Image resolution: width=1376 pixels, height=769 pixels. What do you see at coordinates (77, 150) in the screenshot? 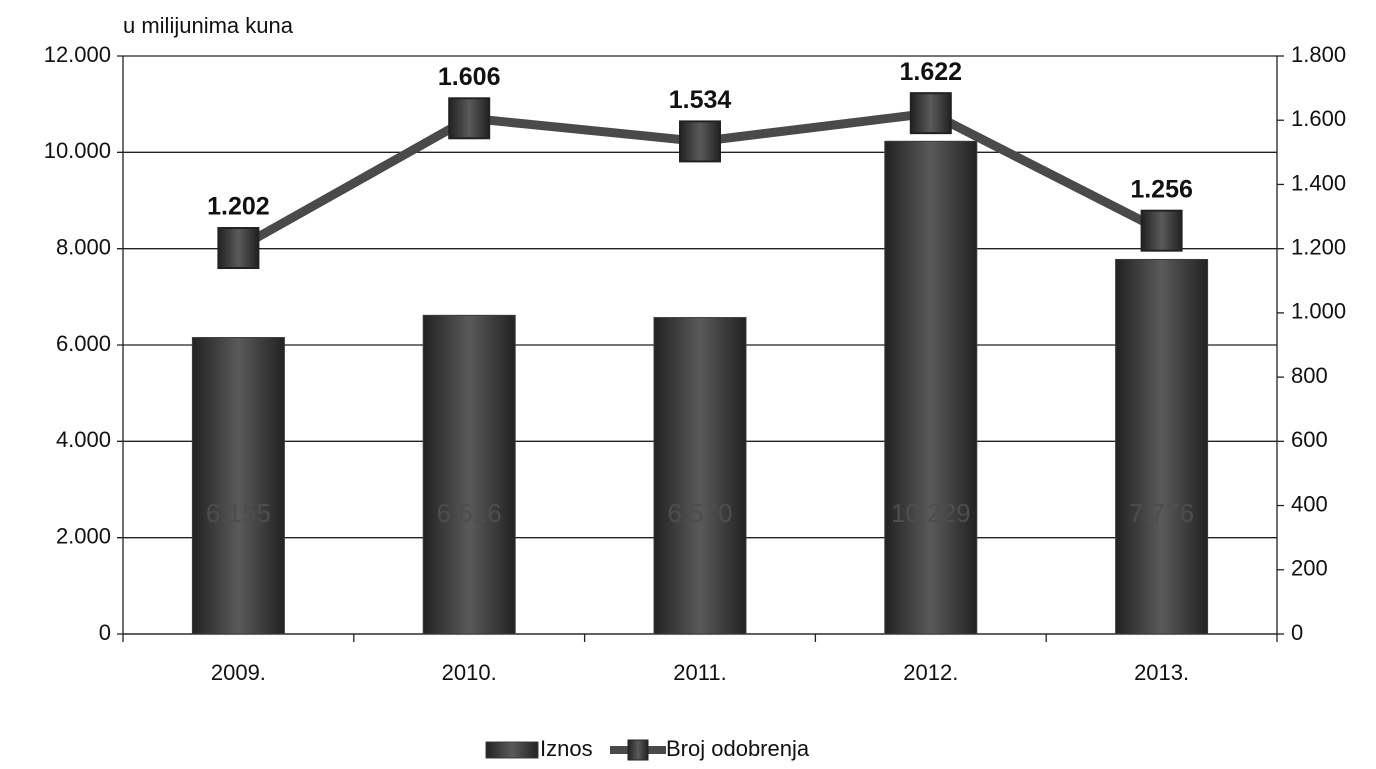
I see `y-tick-label: 10.000` at bounding box center [77, 150].